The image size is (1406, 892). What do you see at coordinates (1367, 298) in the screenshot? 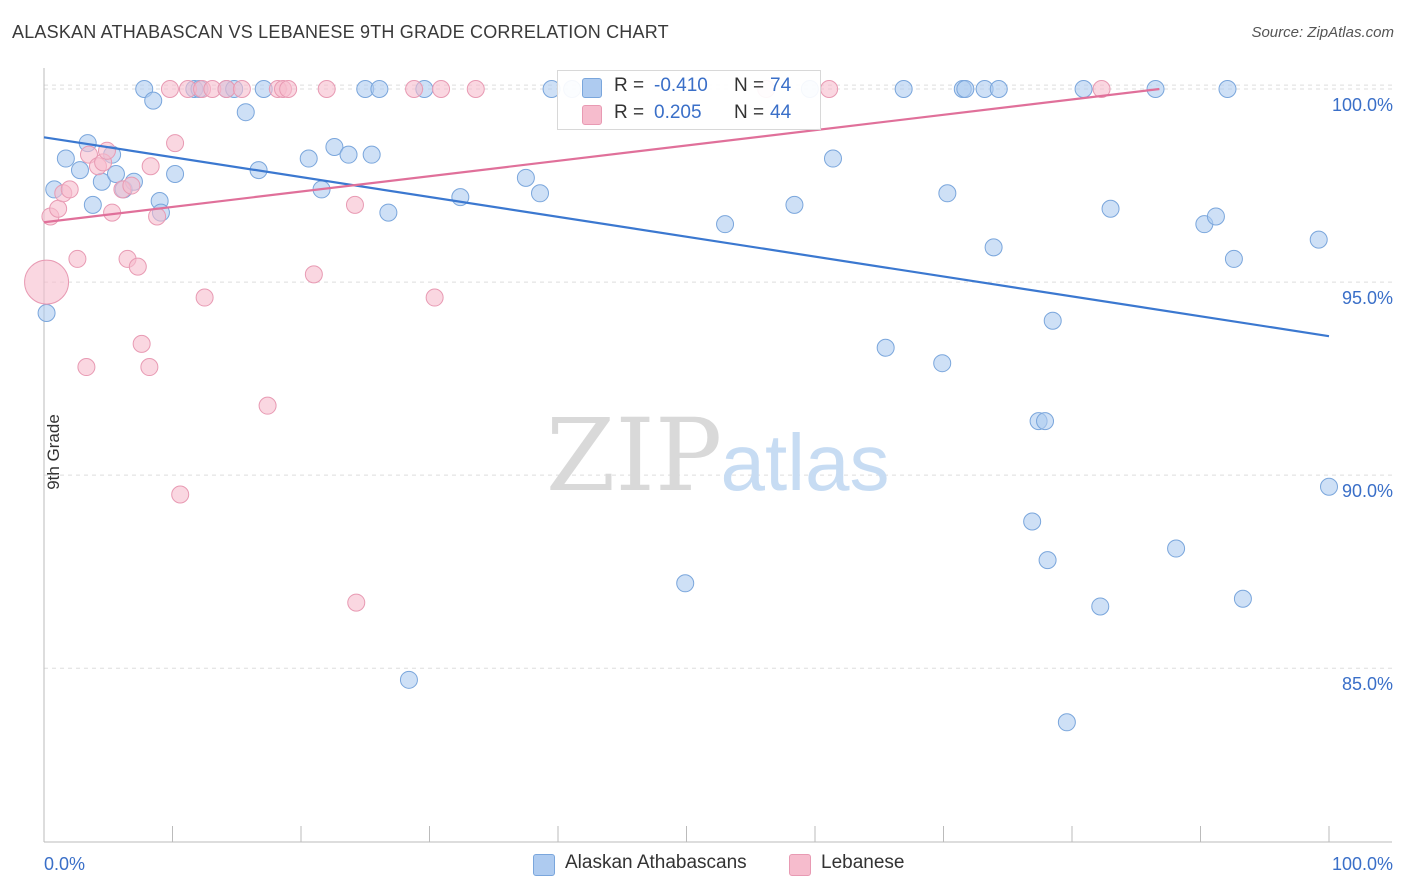
I see `y-tick-label: 95.0%` at bounding box center [1367, 298].